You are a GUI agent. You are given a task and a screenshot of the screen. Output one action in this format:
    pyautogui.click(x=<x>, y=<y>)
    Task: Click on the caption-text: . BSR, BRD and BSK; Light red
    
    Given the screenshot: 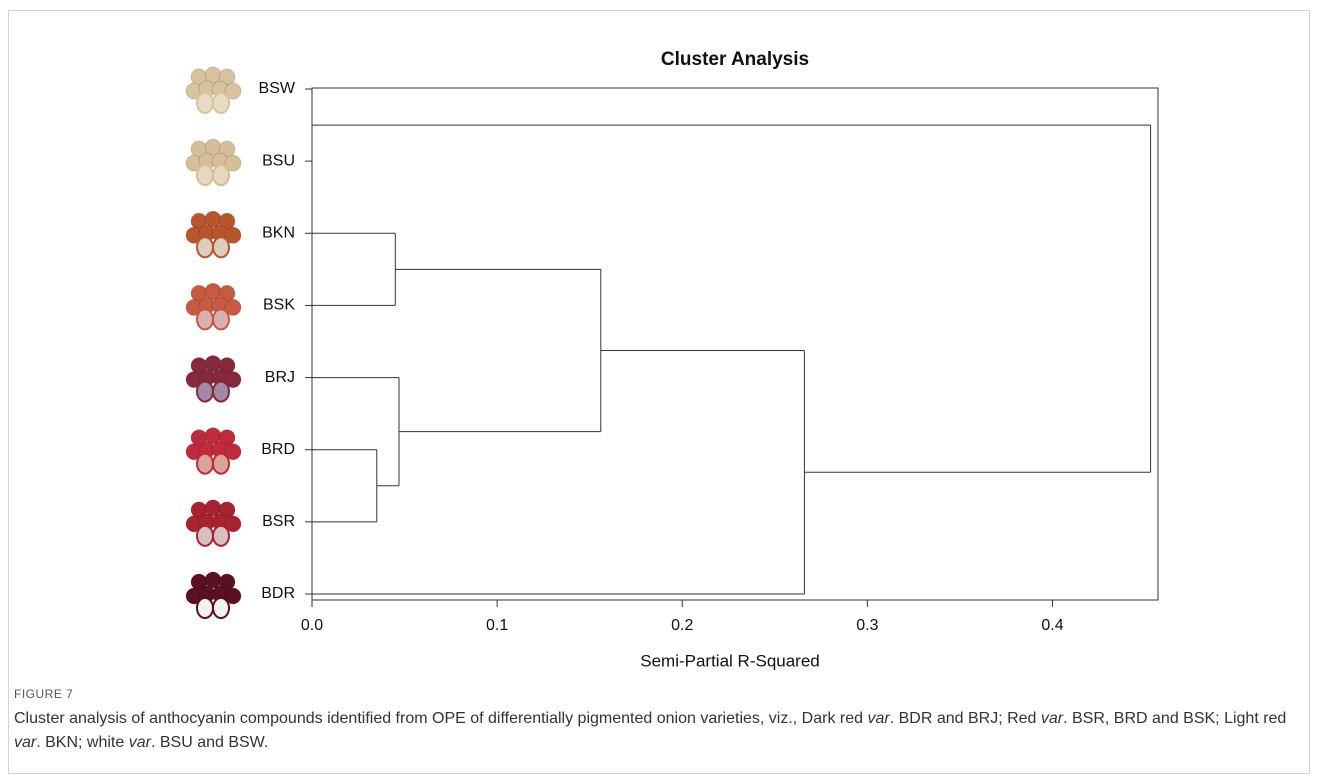 What is the action you would take?
    pyautogui.click(x=1175, y=718)
    